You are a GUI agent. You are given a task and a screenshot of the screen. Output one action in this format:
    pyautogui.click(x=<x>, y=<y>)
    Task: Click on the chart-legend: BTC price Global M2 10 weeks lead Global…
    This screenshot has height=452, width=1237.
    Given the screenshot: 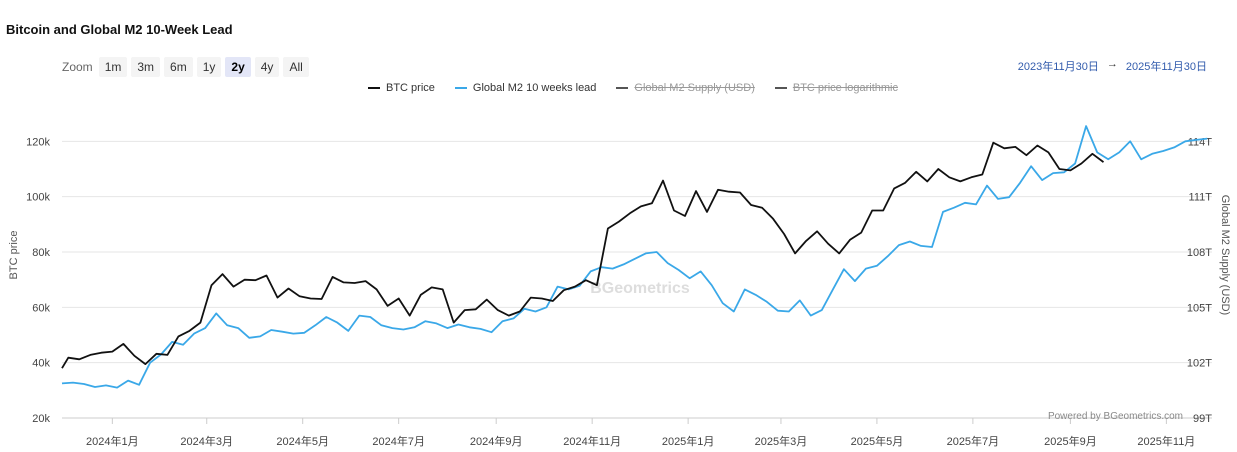 What is the action you would take?
    pyautogui.click(x=633, y=88)
    